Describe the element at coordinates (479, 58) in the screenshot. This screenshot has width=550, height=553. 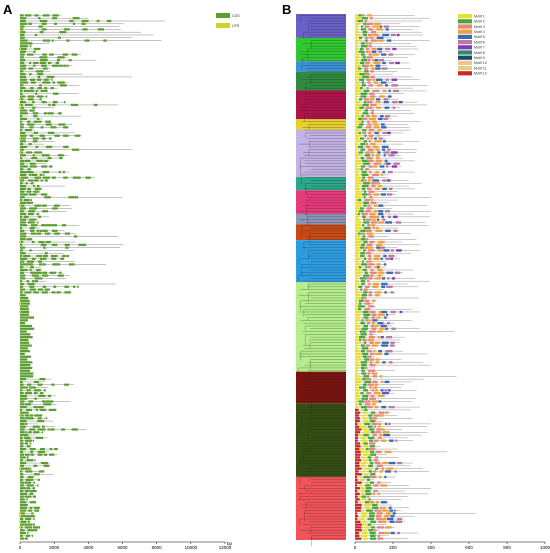
I see `motif-legend-label: Motif 9` at that location.